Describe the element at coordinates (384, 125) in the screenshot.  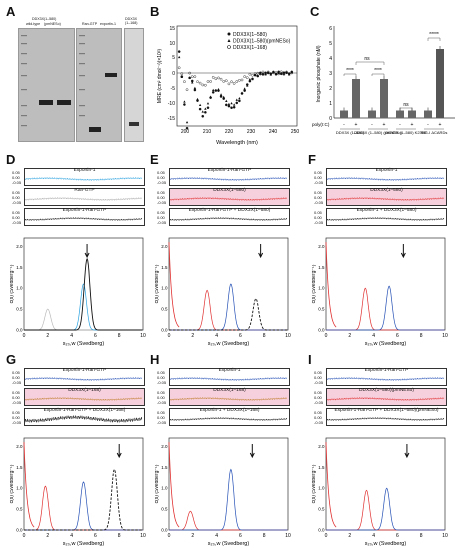
I see `c-sign-4: +` at that location.